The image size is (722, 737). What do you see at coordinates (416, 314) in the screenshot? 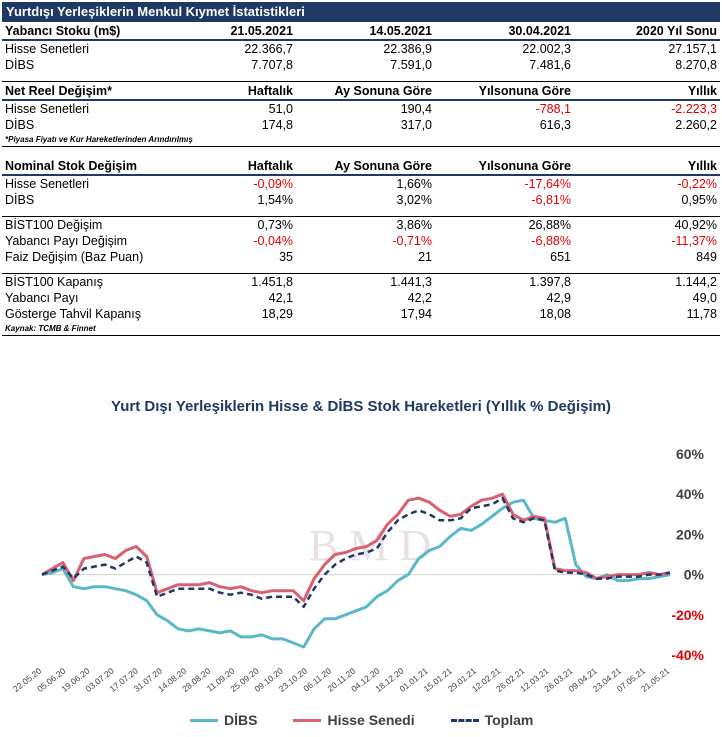
I see `cell-value: 17,94` at bounding box center [416, 314].